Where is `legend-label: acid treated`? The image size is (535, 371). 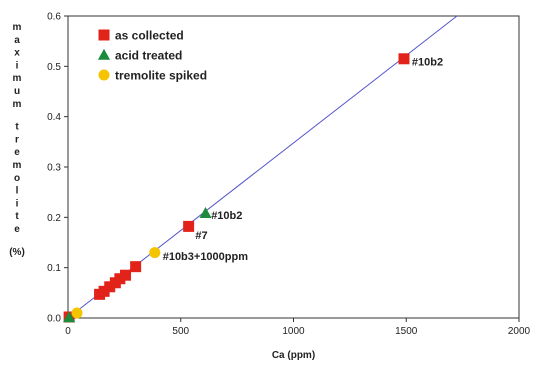 legend-label: acid treated is located at coordinates (148, 56).